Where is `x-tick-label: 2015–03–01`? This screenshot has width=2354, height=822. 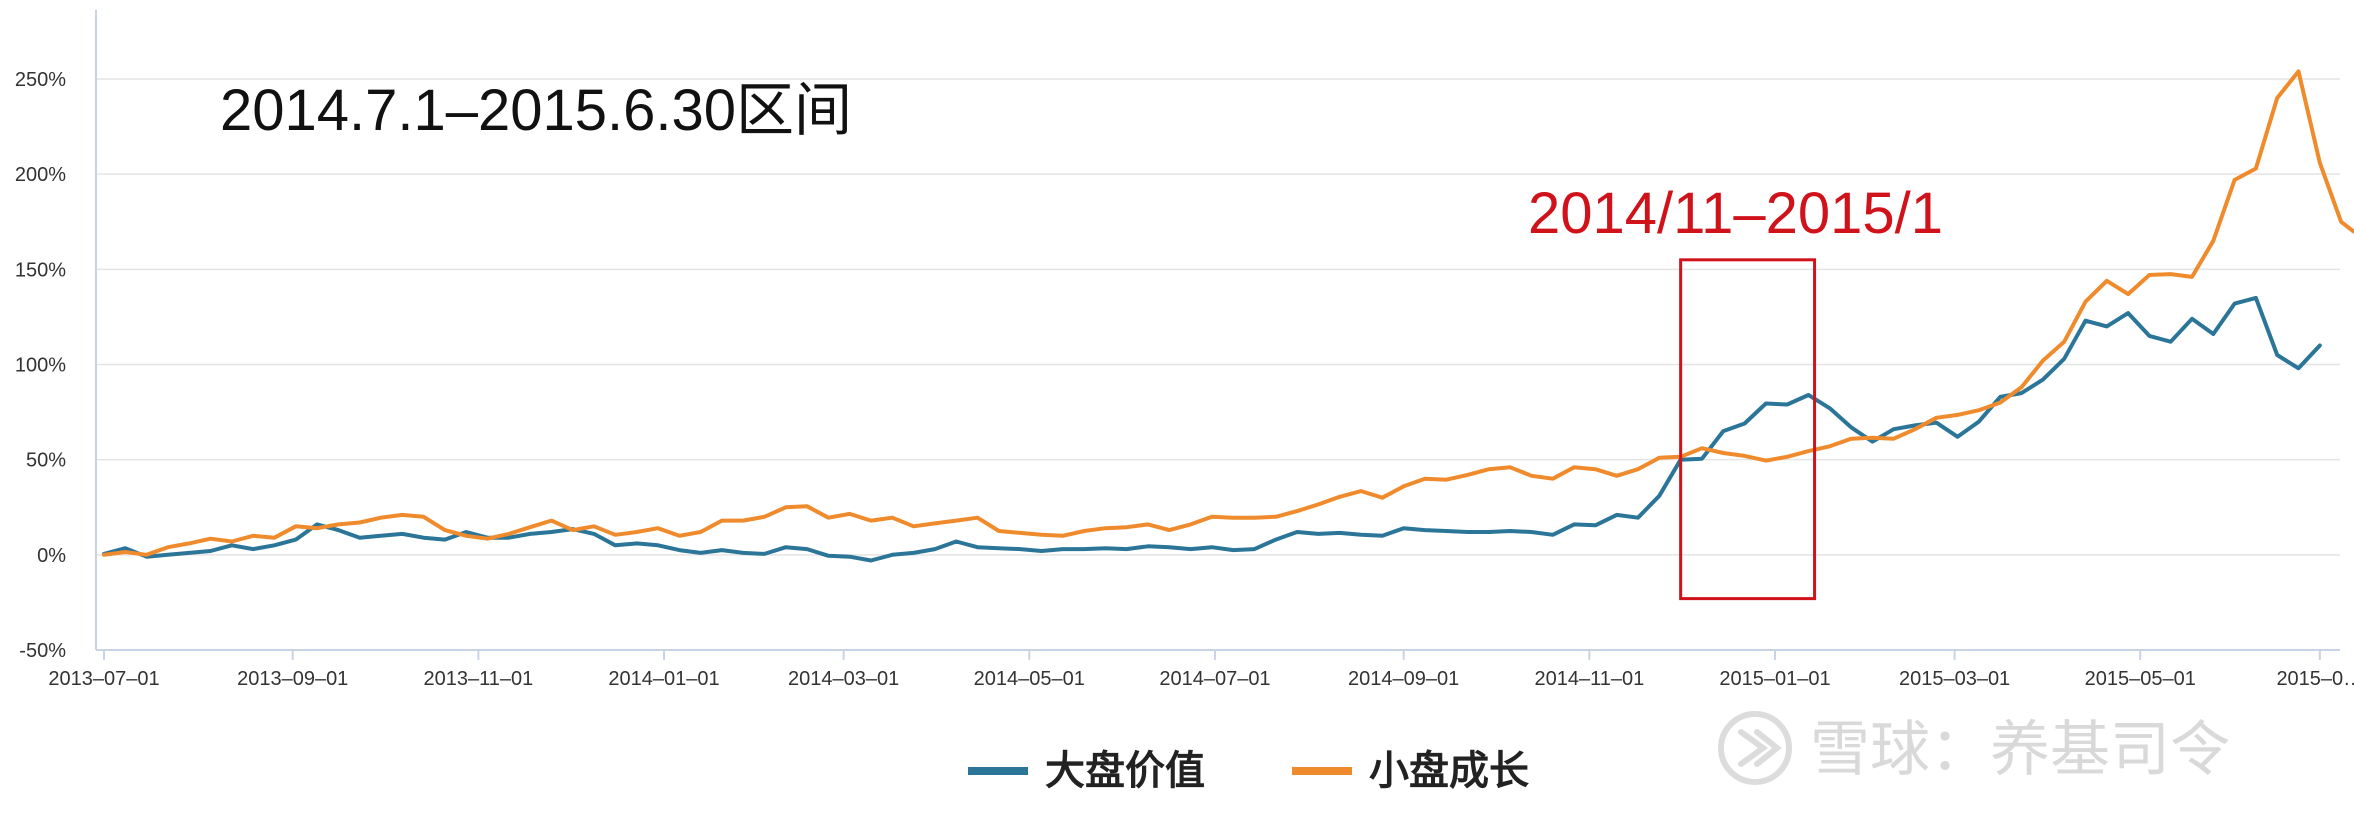 x-tick-label: 2015–03–01 is located at coordinates (1954, 679).